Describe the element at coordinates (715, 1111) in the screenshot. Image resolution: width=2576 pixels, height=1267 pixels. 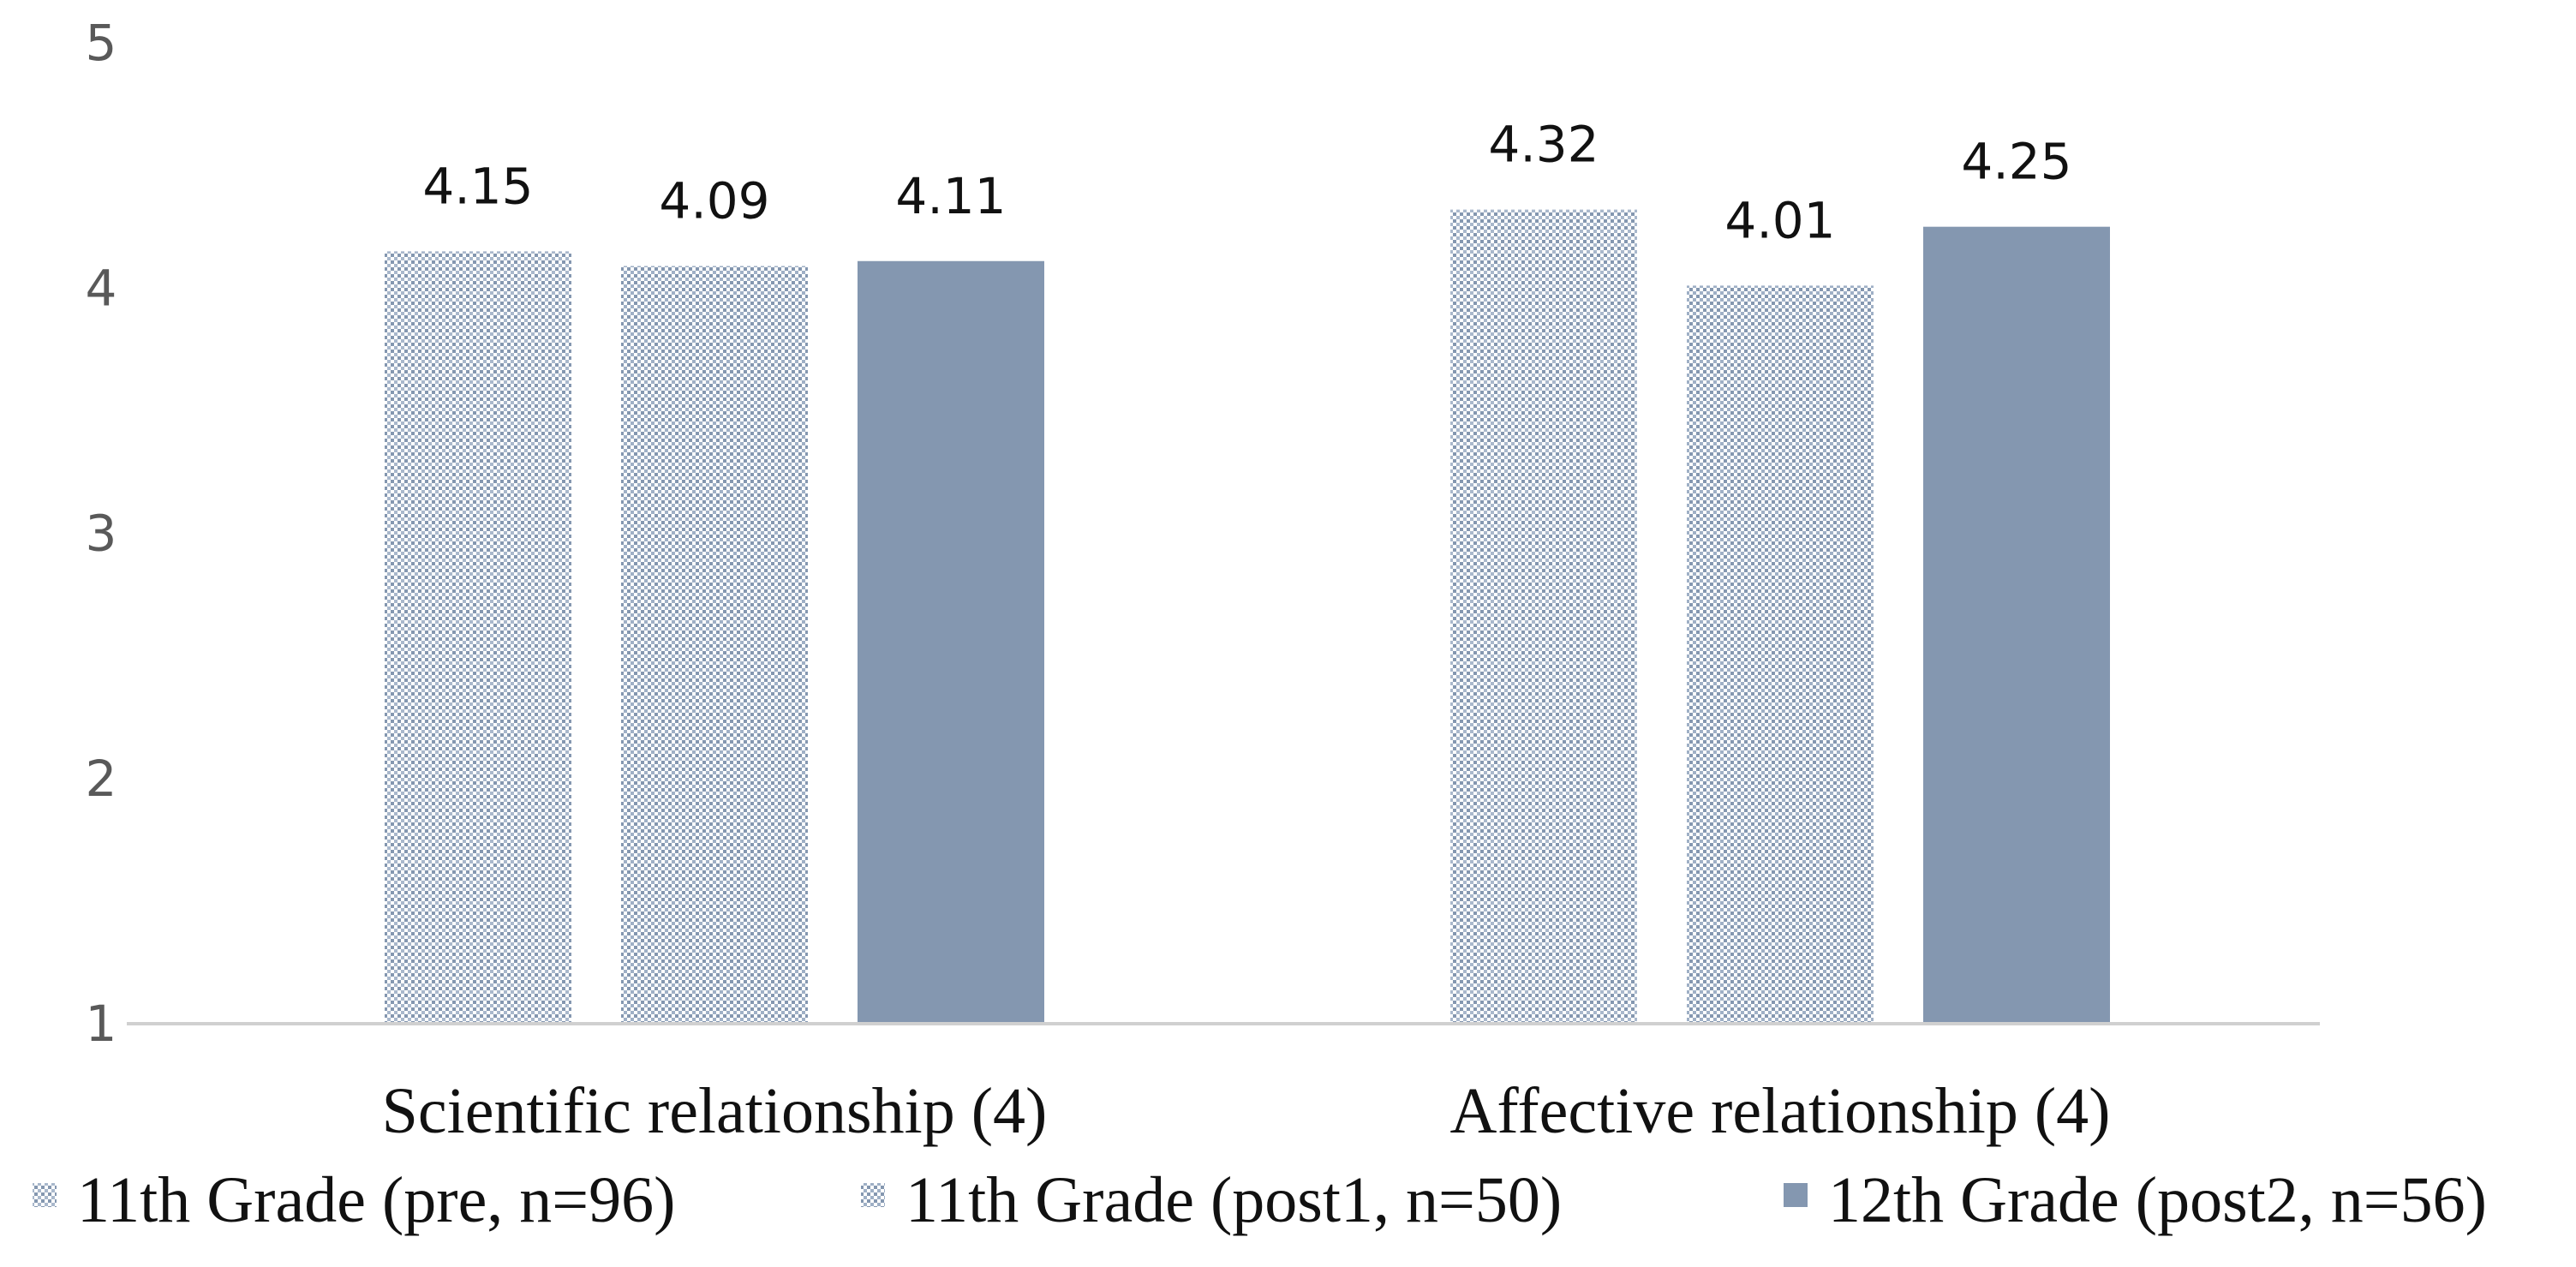
I see `category-label: Scientific relationship (4)` at that location.